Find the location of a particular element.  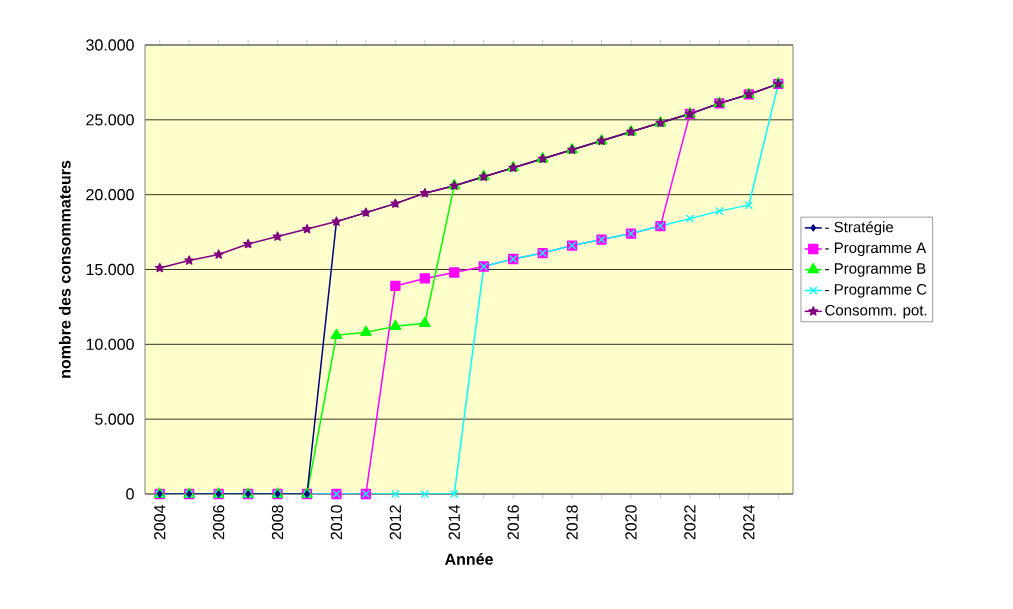

y-tick-label: 20.000 is located at coordinates (110, 195).